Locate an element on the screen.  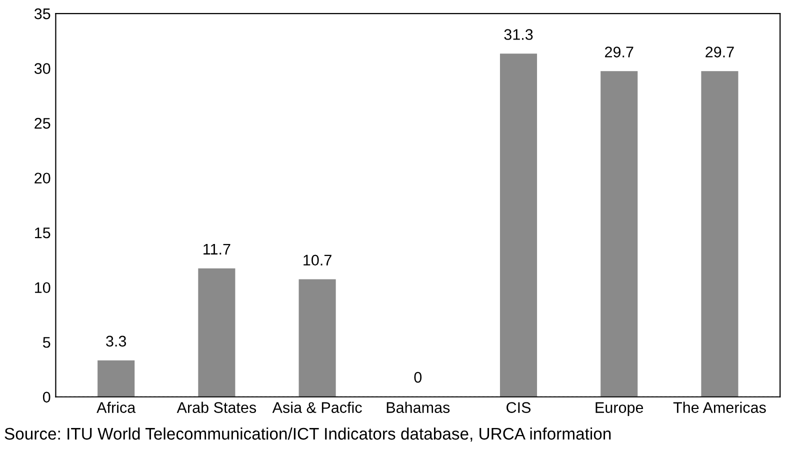
data-label: 31.3 is located at coordinates (518, 34).